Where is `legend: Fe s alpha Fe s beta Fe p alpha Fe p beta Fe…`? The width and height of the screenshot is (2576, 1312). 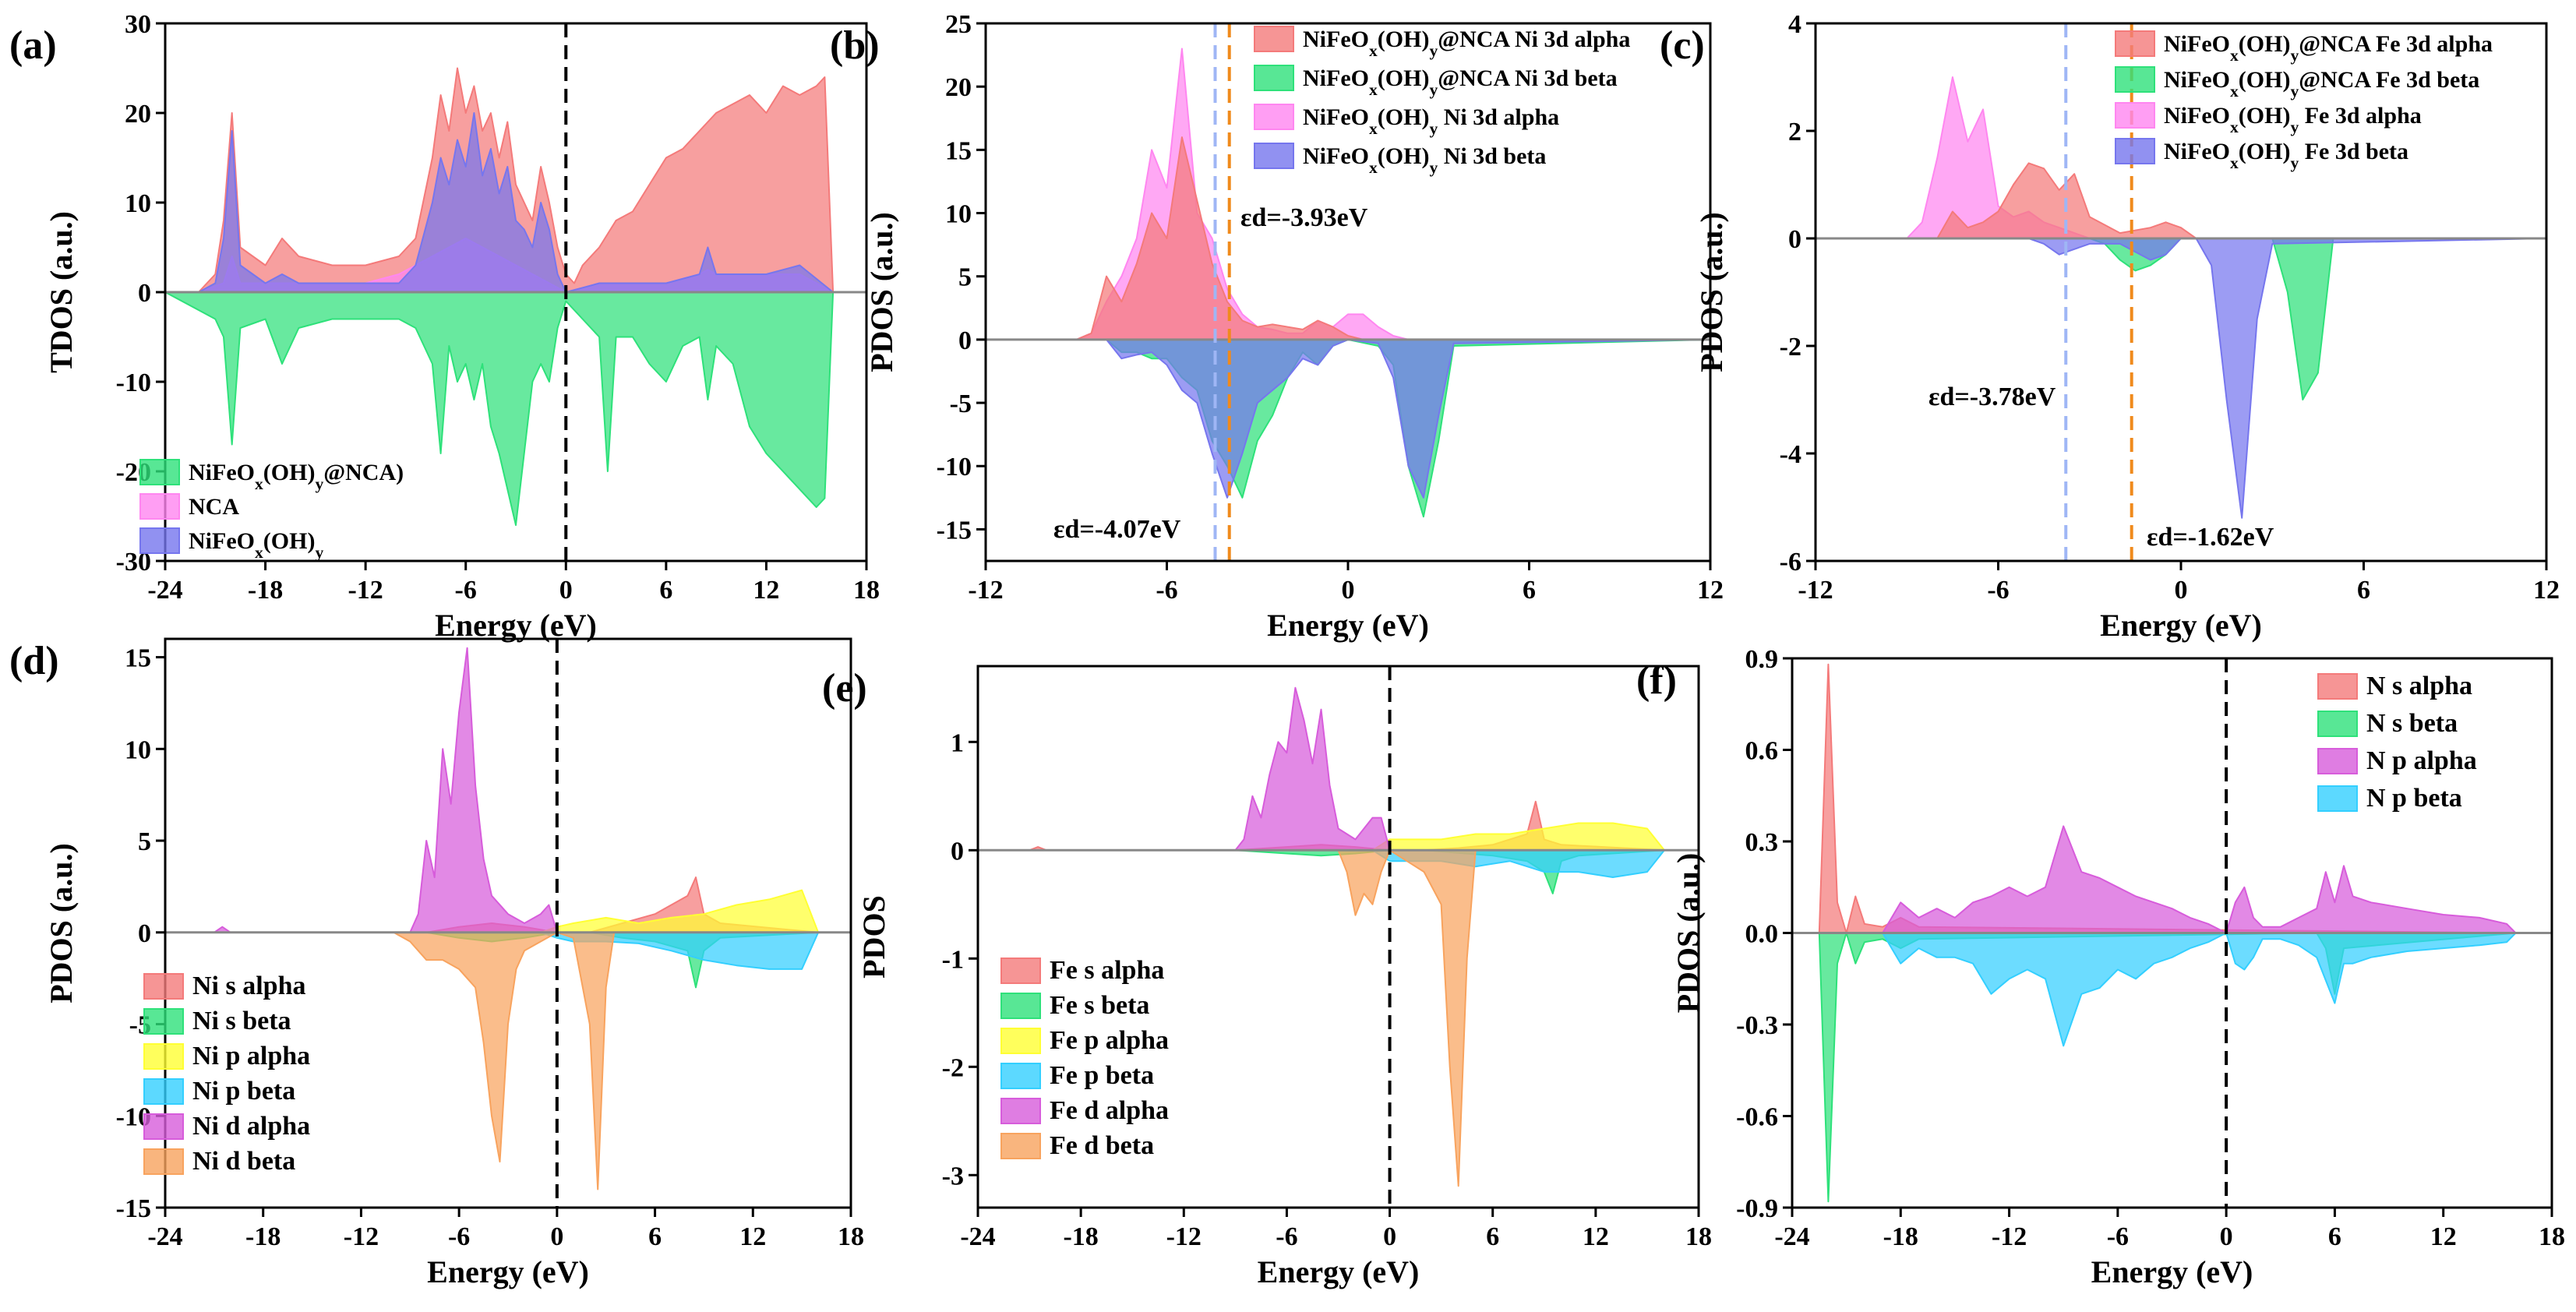 legend: Fe s alpha Fe s beta Fe p alpha Fe p beta Fe… is located at coordinates (1084, 1058).